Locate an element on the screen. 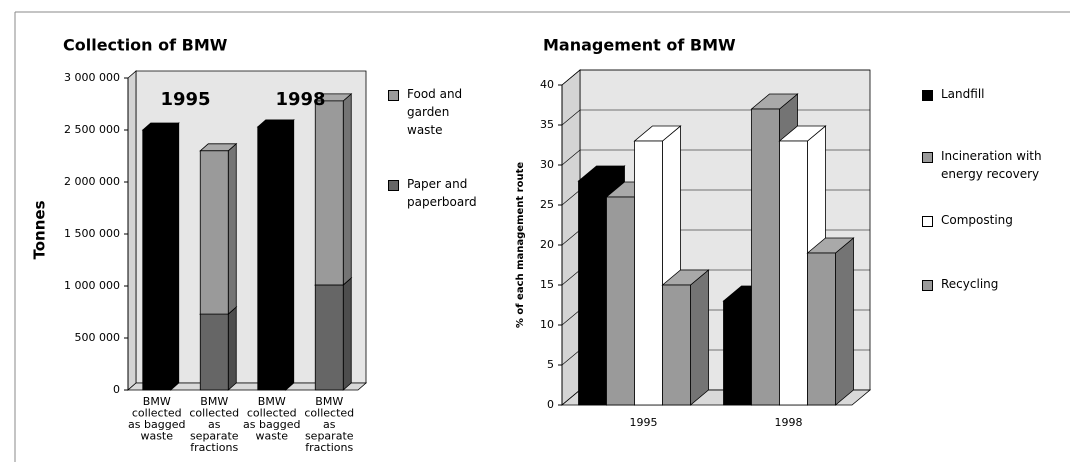 The image size is (1070, 462). legend-label: Paper and paperboard is located at coordinates (442, 193).